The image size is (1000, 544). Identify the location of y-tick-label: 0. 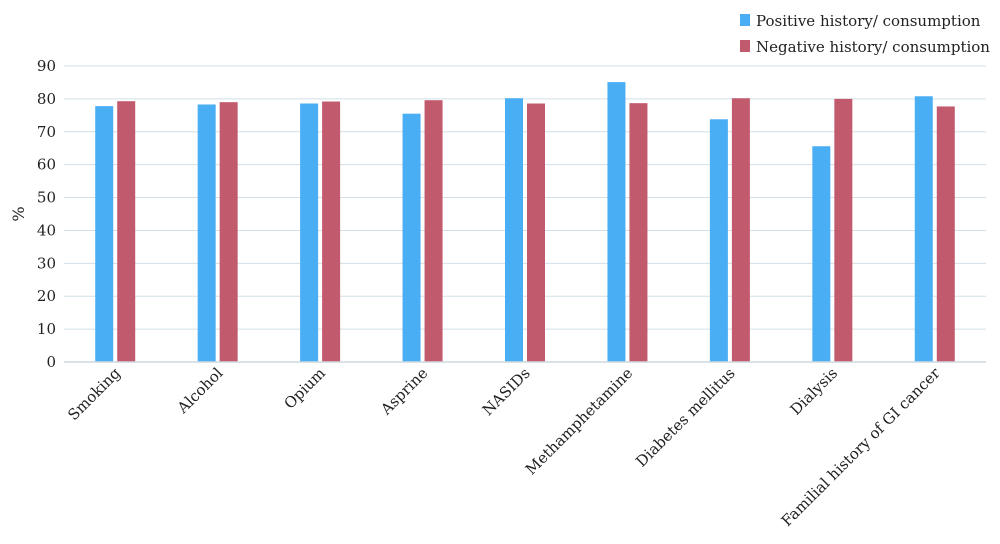
(51, 362).